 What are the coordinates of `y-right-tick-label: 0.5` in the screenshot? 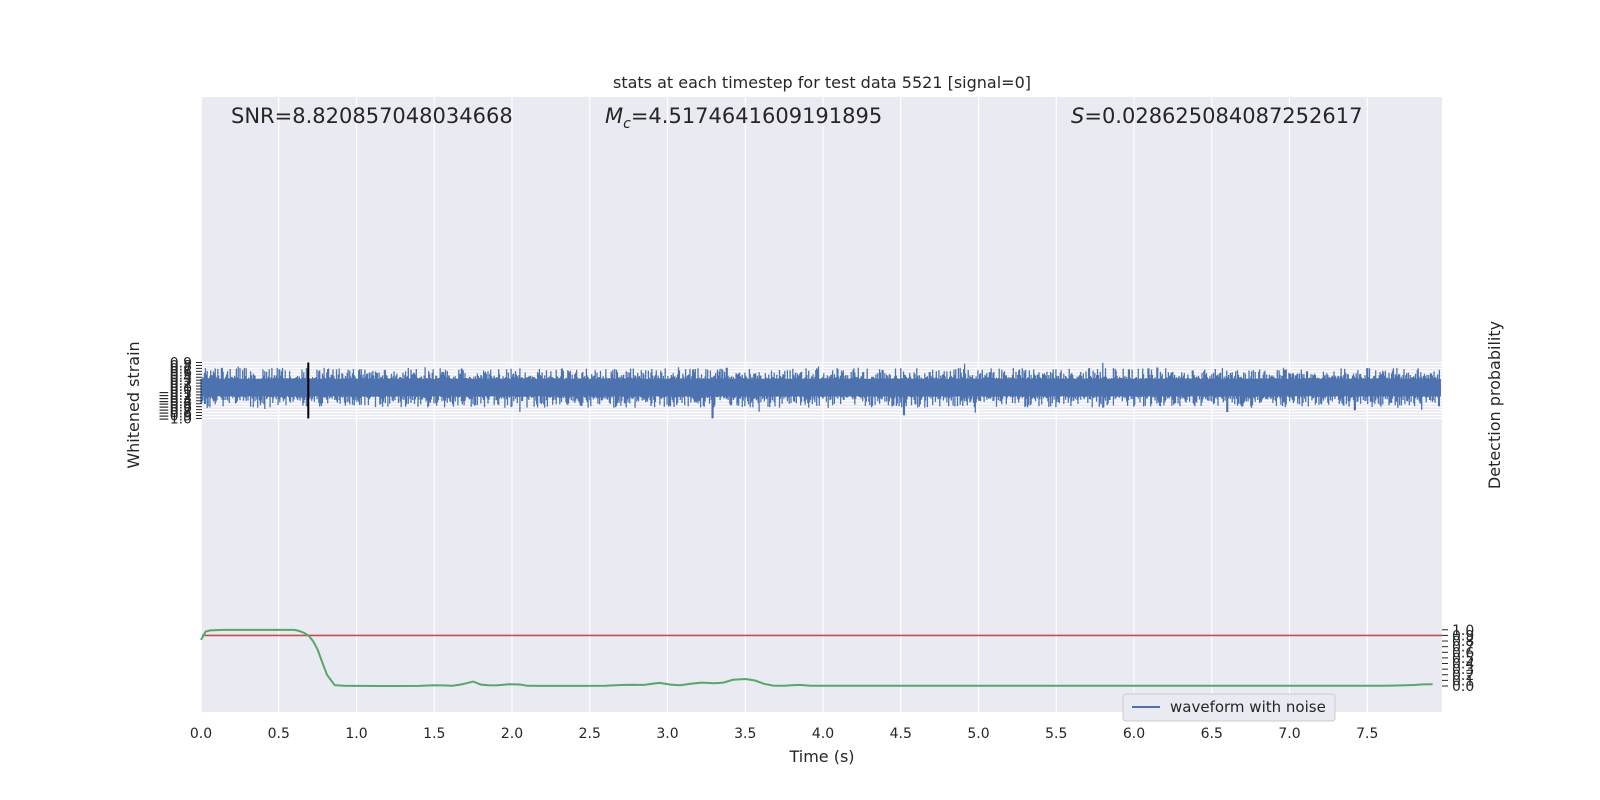 It's located at (1463, 659).